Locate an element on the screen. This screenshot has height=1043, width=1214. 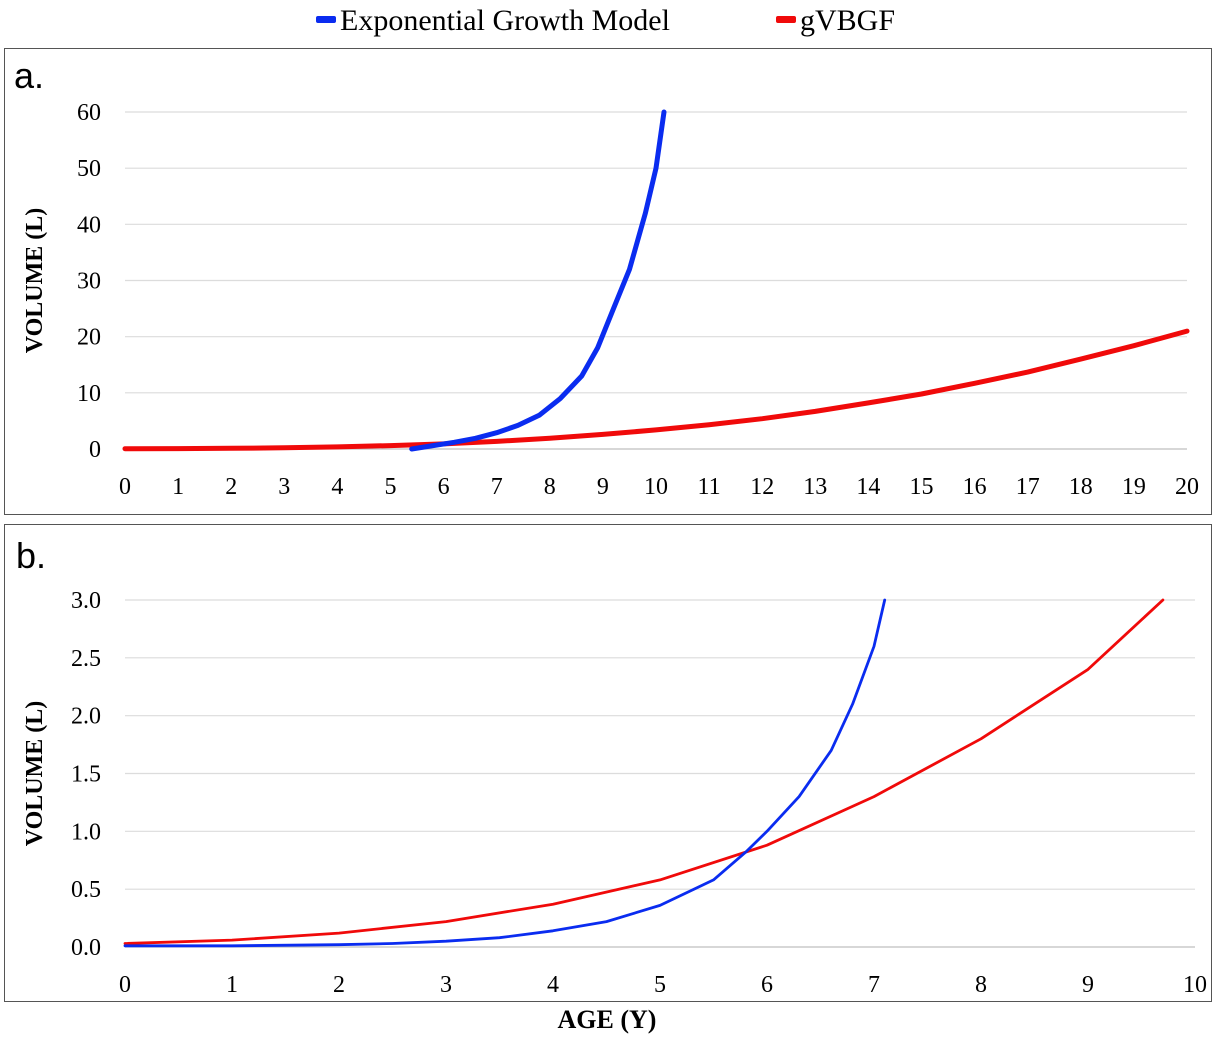
legend: Exponential Growth Model gVBGF is located at coordinates (607, 22).